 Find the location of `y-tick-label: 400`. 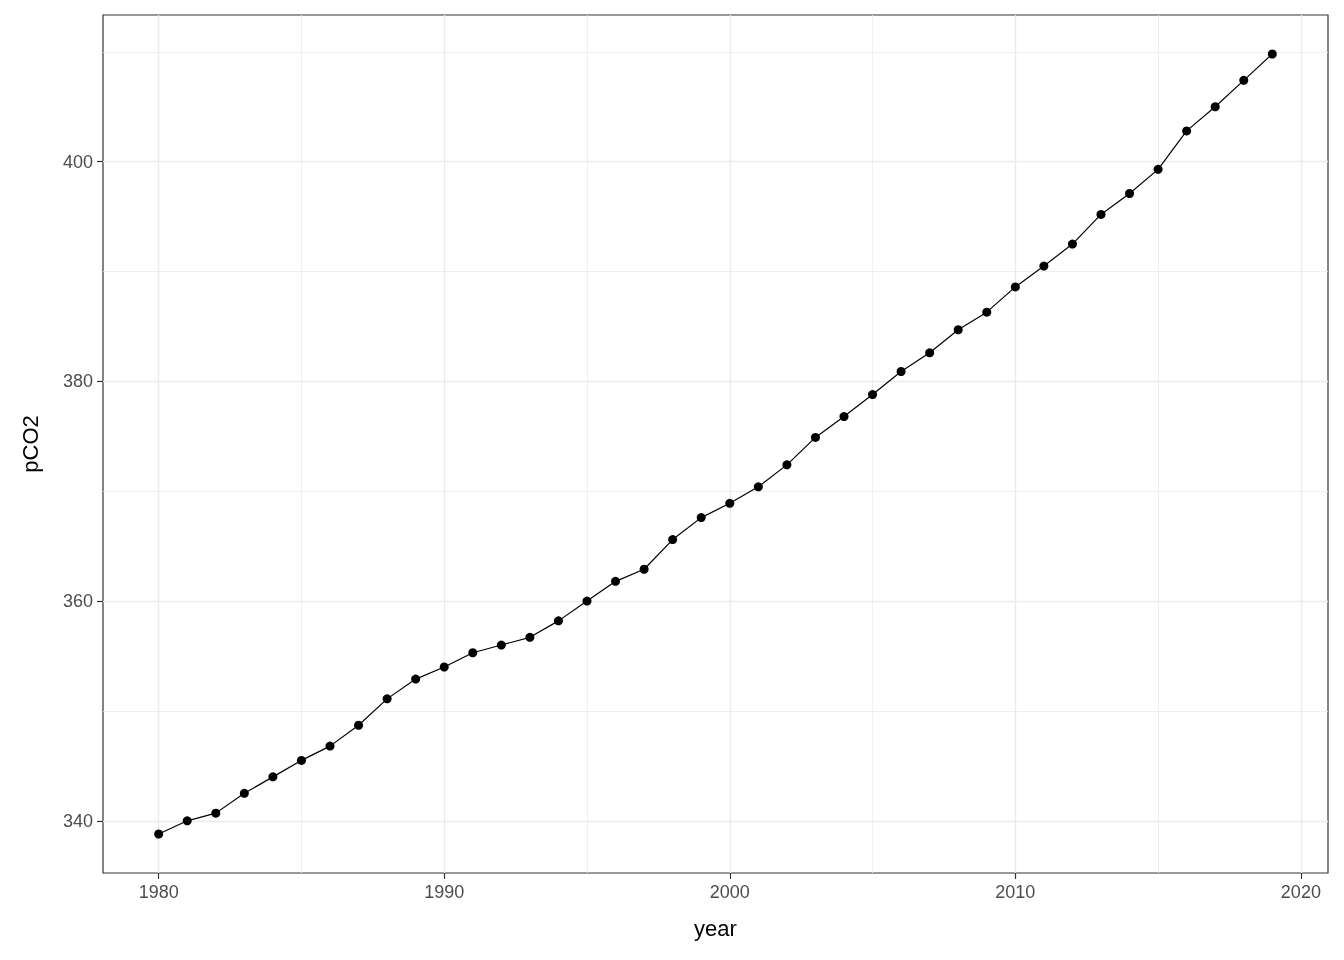

y-tick-label: 400 is located at coordinates (77, 161).